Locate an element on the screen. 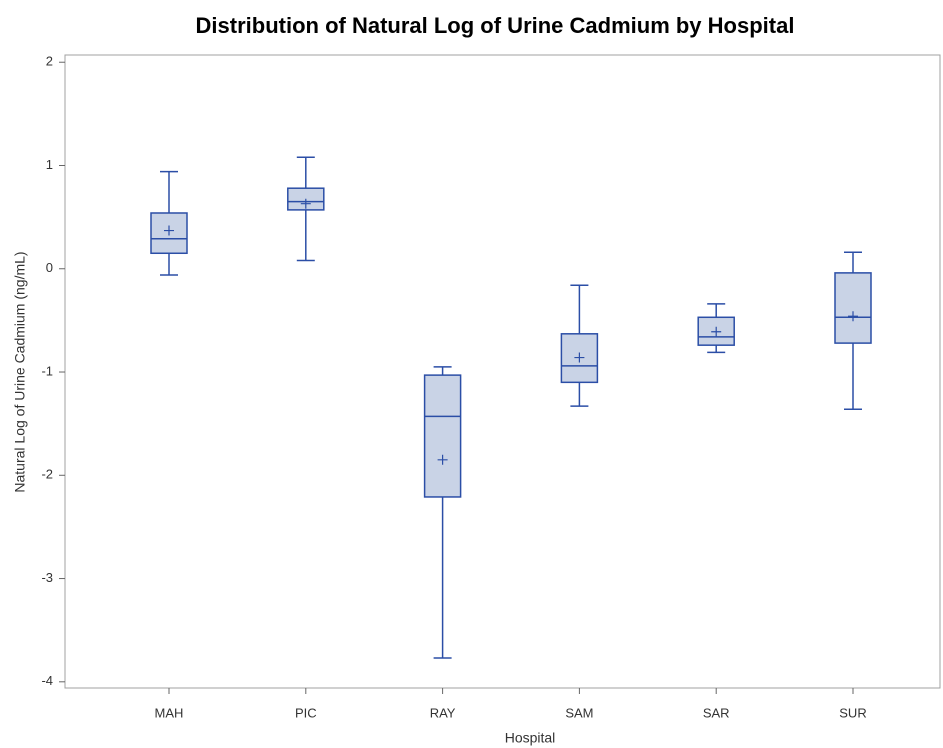  y-tick-label: 1 is located at coordinates (49, 164).